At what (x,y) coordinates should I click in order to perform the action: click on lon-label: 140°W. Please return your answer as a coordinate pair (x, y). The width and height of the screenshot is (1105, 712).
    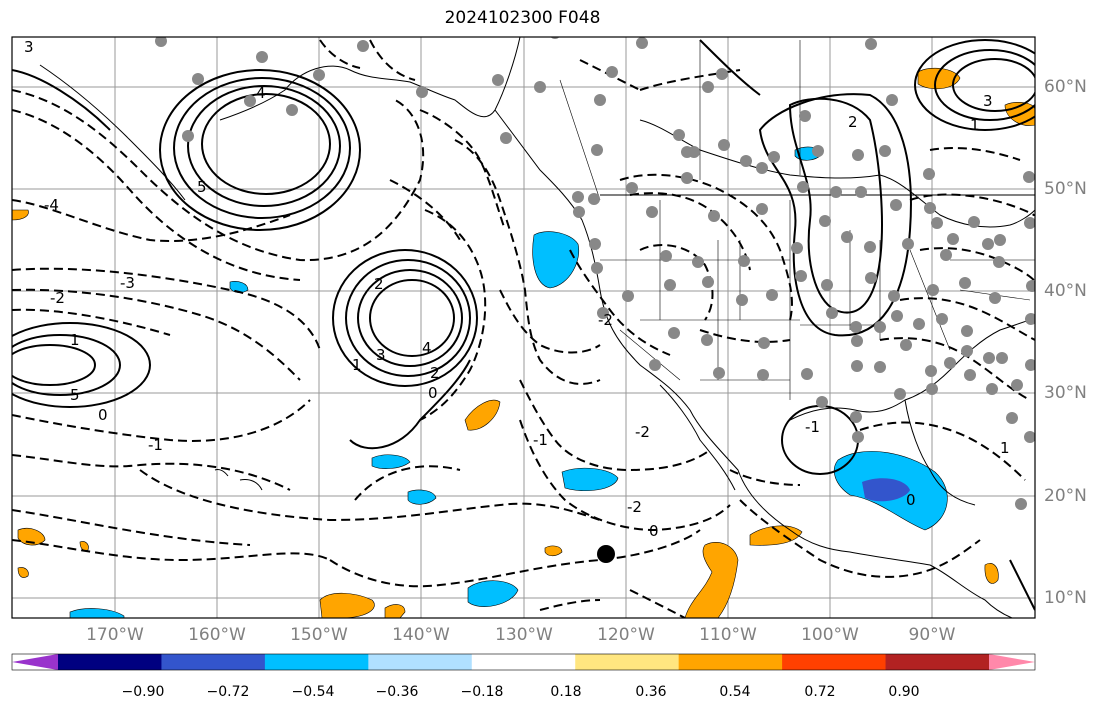
    Looking at the image, I should click on (421, 635).